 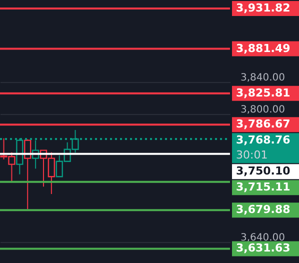 I want to click on y-tick-label: 3,840.00, so click(x=263, y=78).